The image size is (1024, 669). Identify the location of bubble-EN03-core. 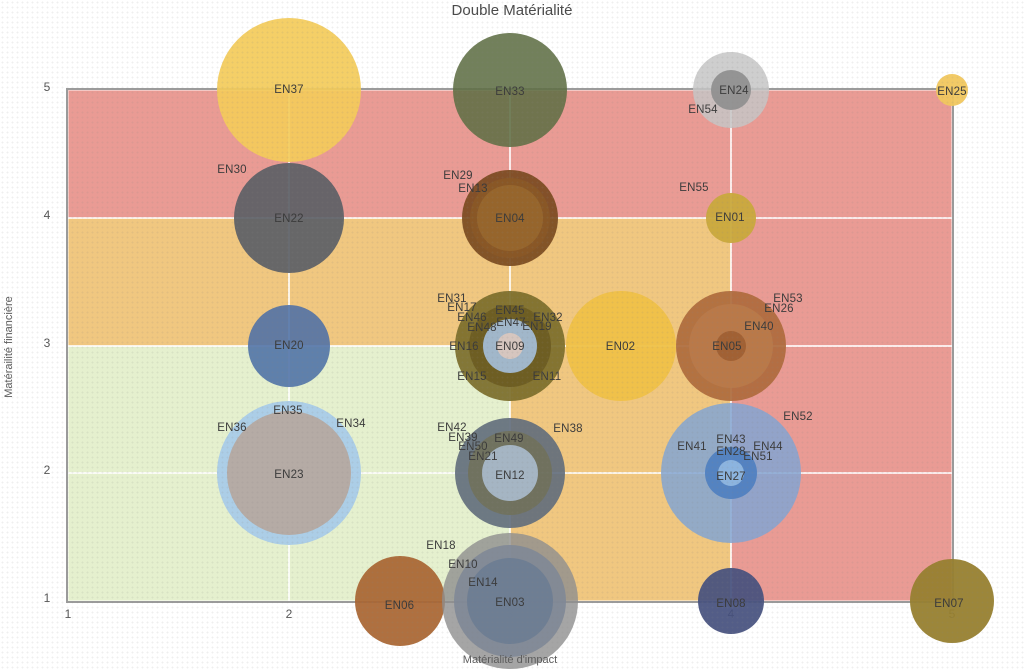
(510, 601).